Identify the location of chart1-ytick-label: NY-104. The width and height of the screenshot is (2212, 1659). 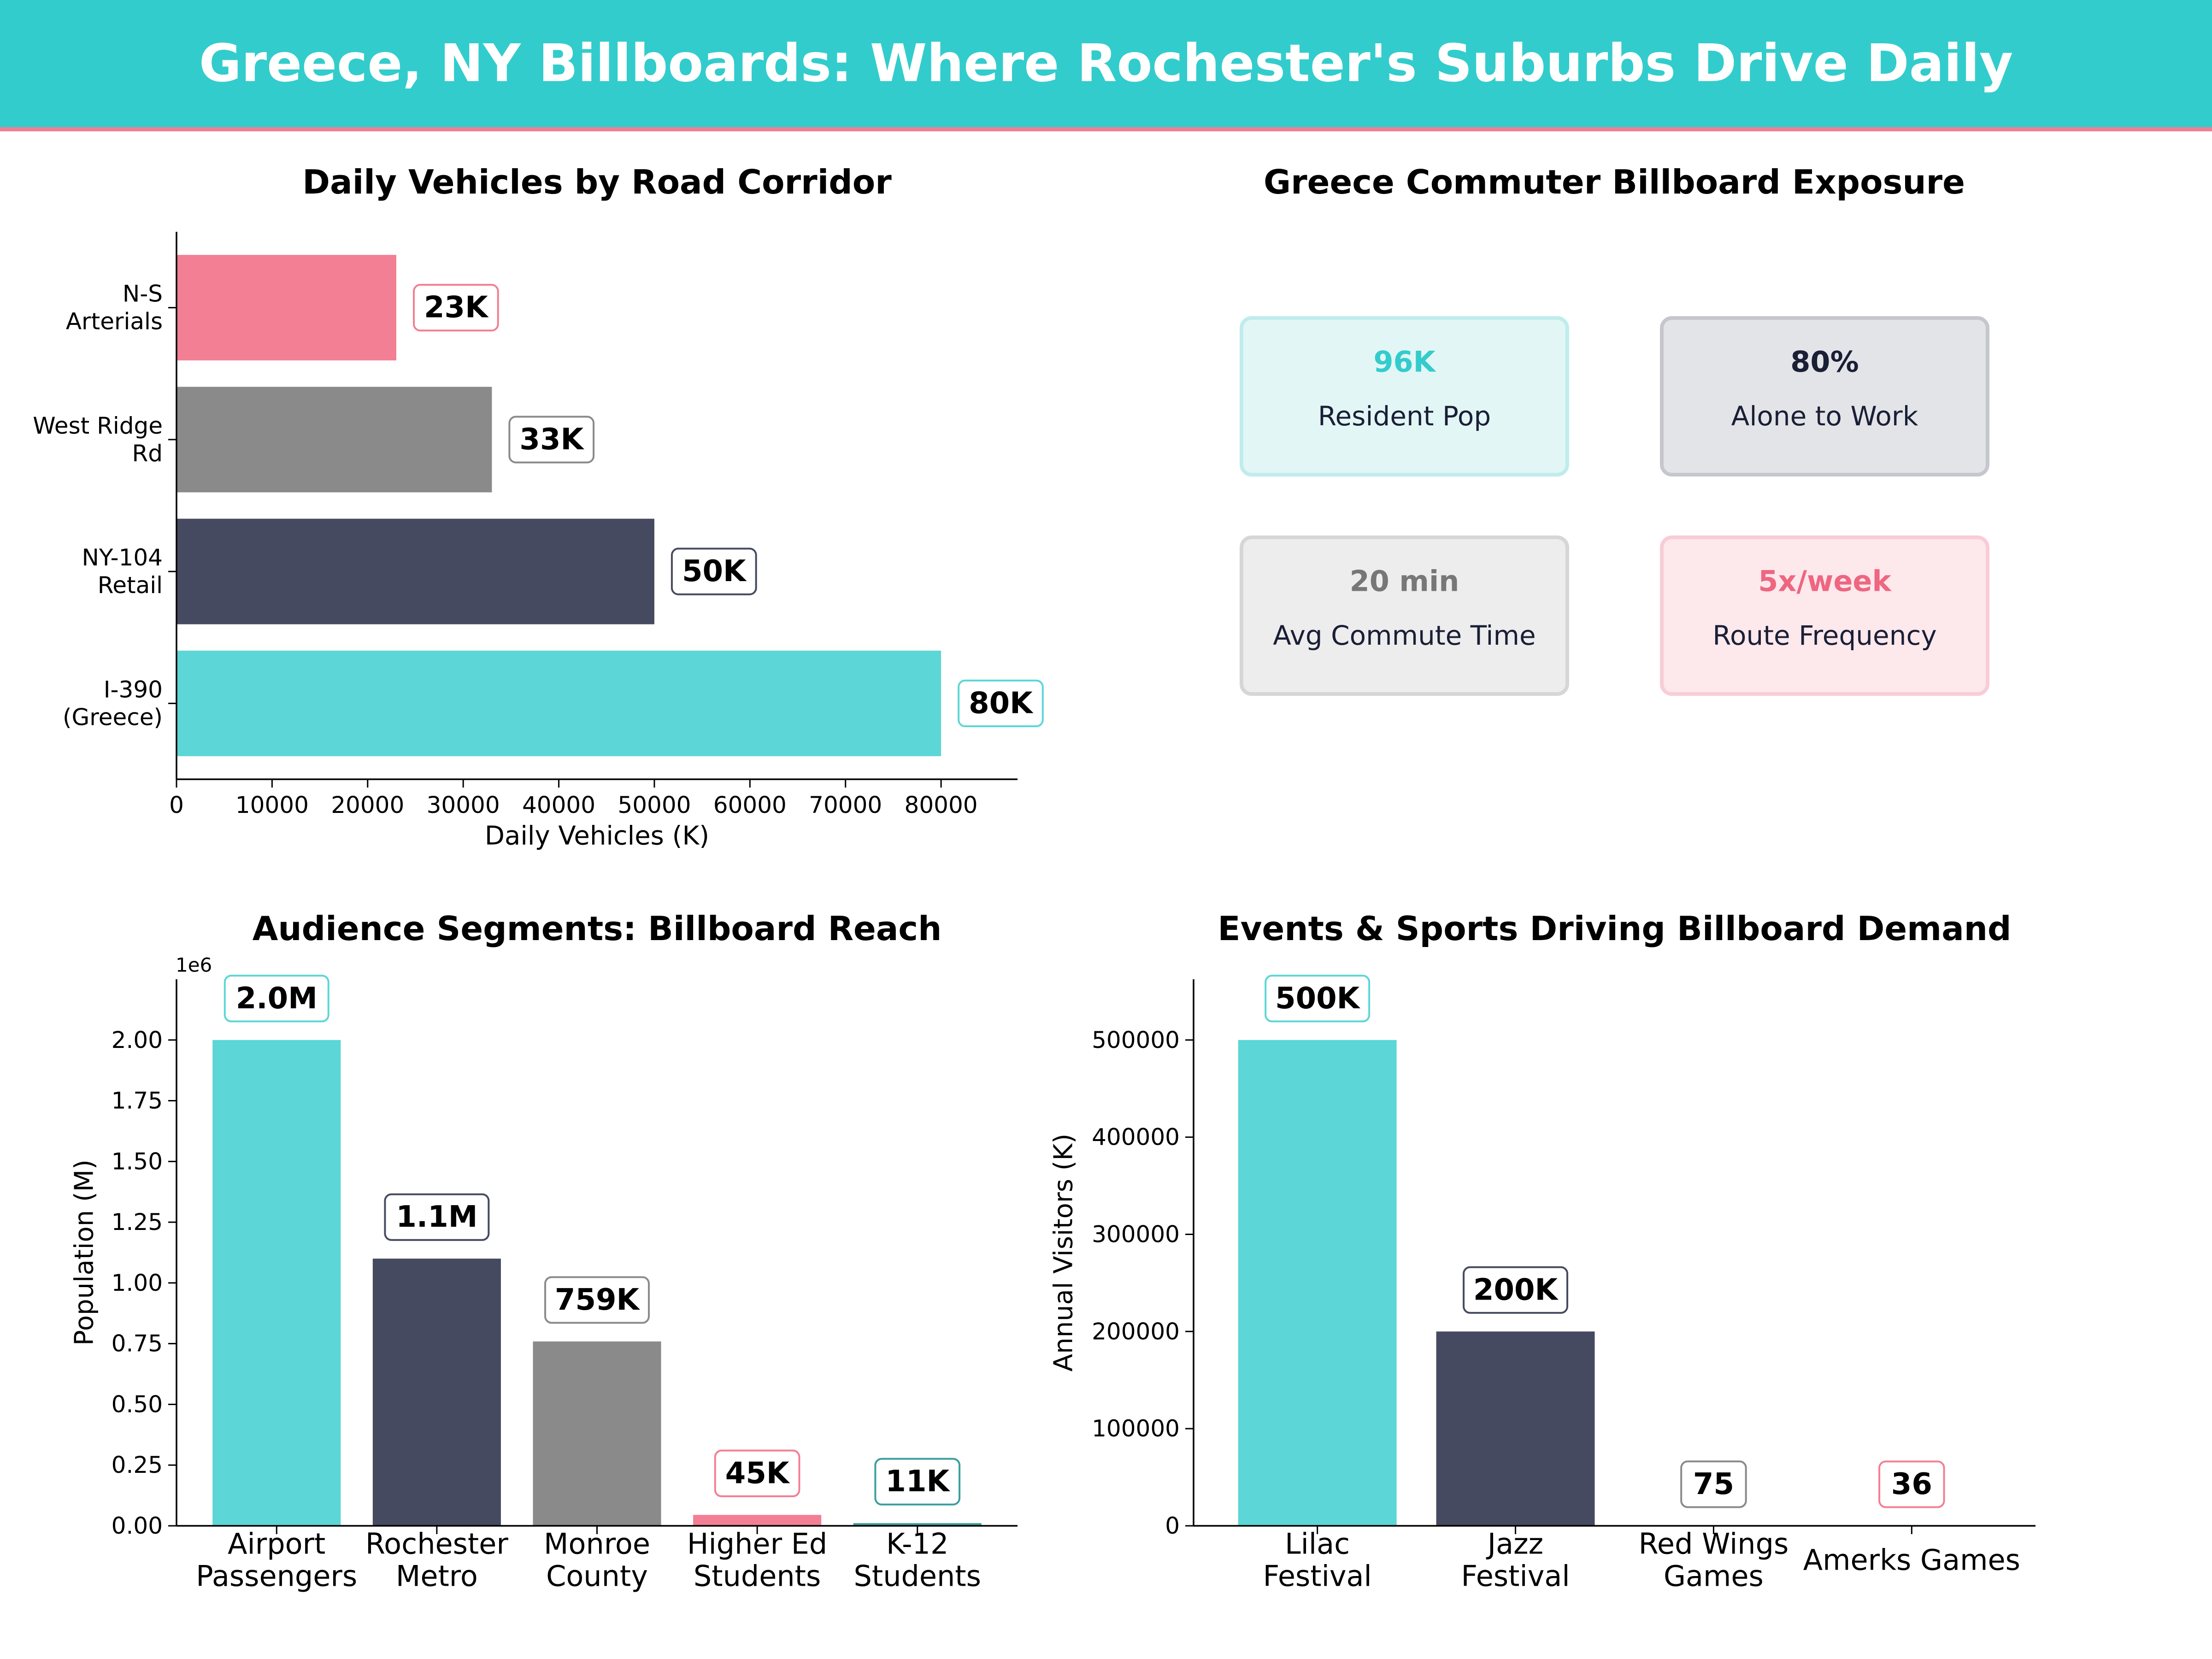
(122, 557).